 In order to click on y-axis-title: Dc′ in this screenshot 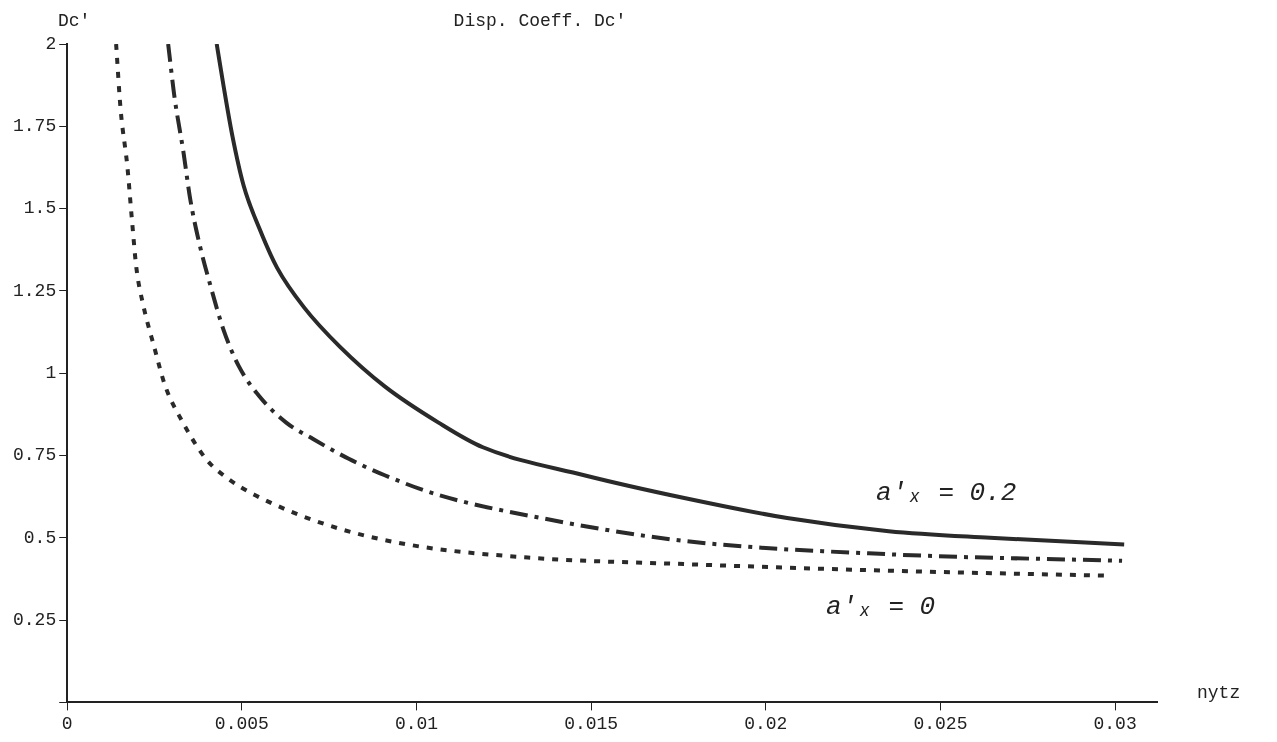, I will do `click(74, 21)`.